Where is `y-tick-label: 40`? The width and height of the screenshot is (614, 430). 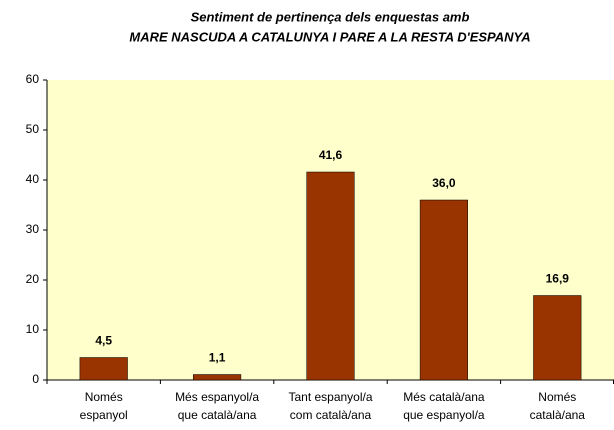 y-tick-label: 40 is located at coordinates (33, 179).